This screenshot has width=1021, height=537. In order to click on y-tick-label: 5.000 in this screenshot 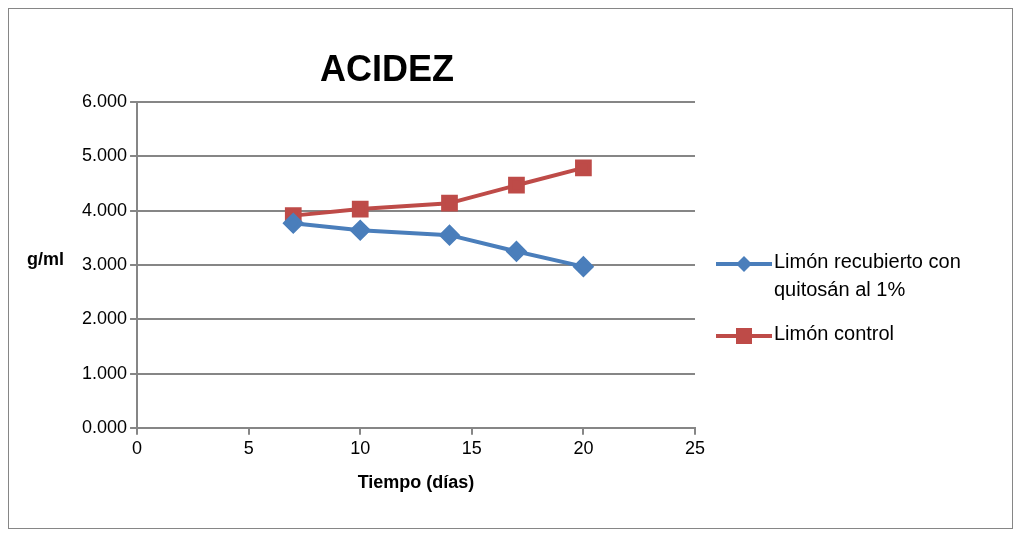, I will do `click(105, 155)`.